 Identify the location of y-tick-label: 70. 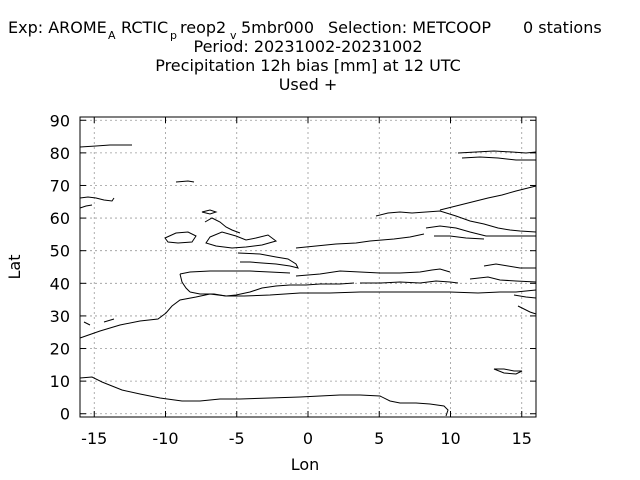
(60, 185).